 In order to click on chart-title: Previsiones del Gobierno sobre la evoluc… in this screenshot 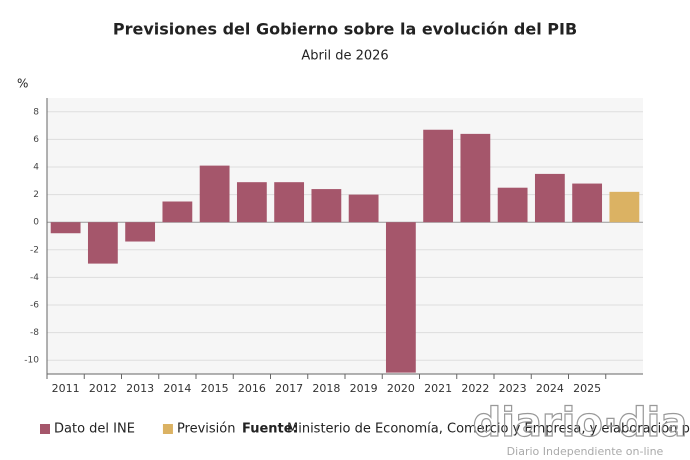, I will do `click(345, 29)`.